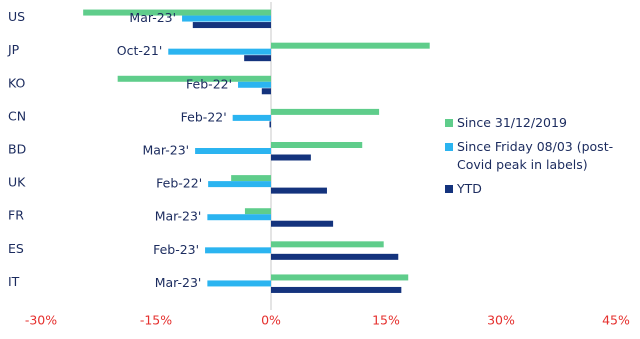  Describe the element at coordinates (156, 320) in the screenshot. I see `x-tick-label: -15%` at that location.